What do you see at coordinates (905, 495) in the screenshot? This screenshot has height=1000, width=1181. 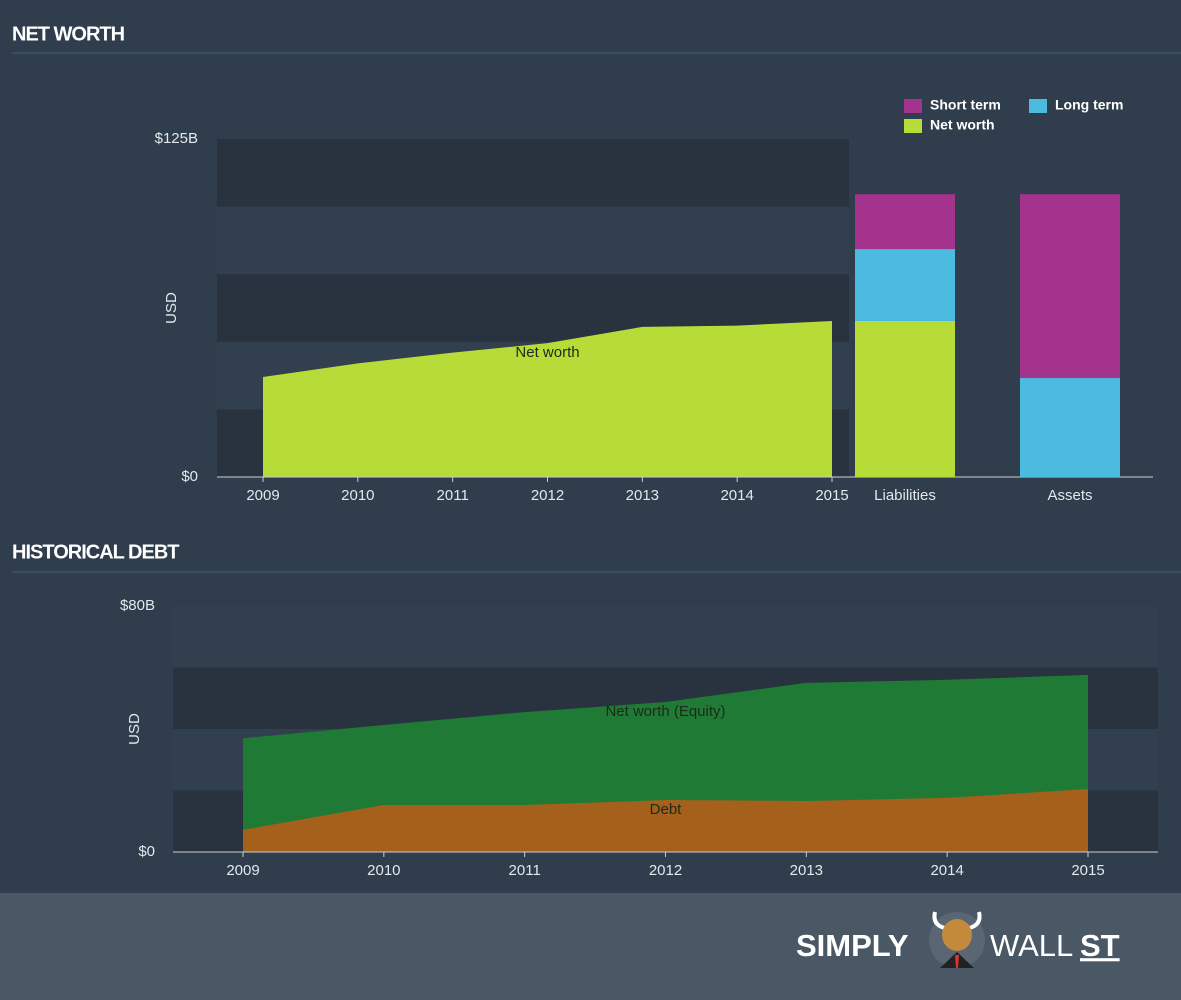 I see `x-tick-label: Liabilities` at bounding box center [905, 495].